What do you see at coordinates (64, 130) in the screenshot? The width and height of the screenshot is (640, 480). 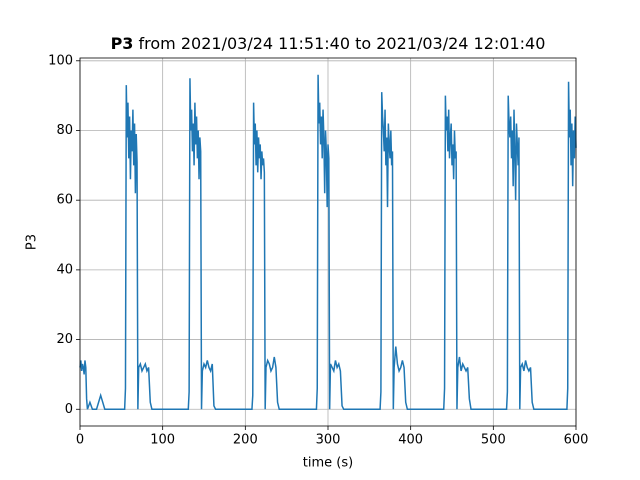 I see `y-tick-label: 80` at bounding box center [64, 130].